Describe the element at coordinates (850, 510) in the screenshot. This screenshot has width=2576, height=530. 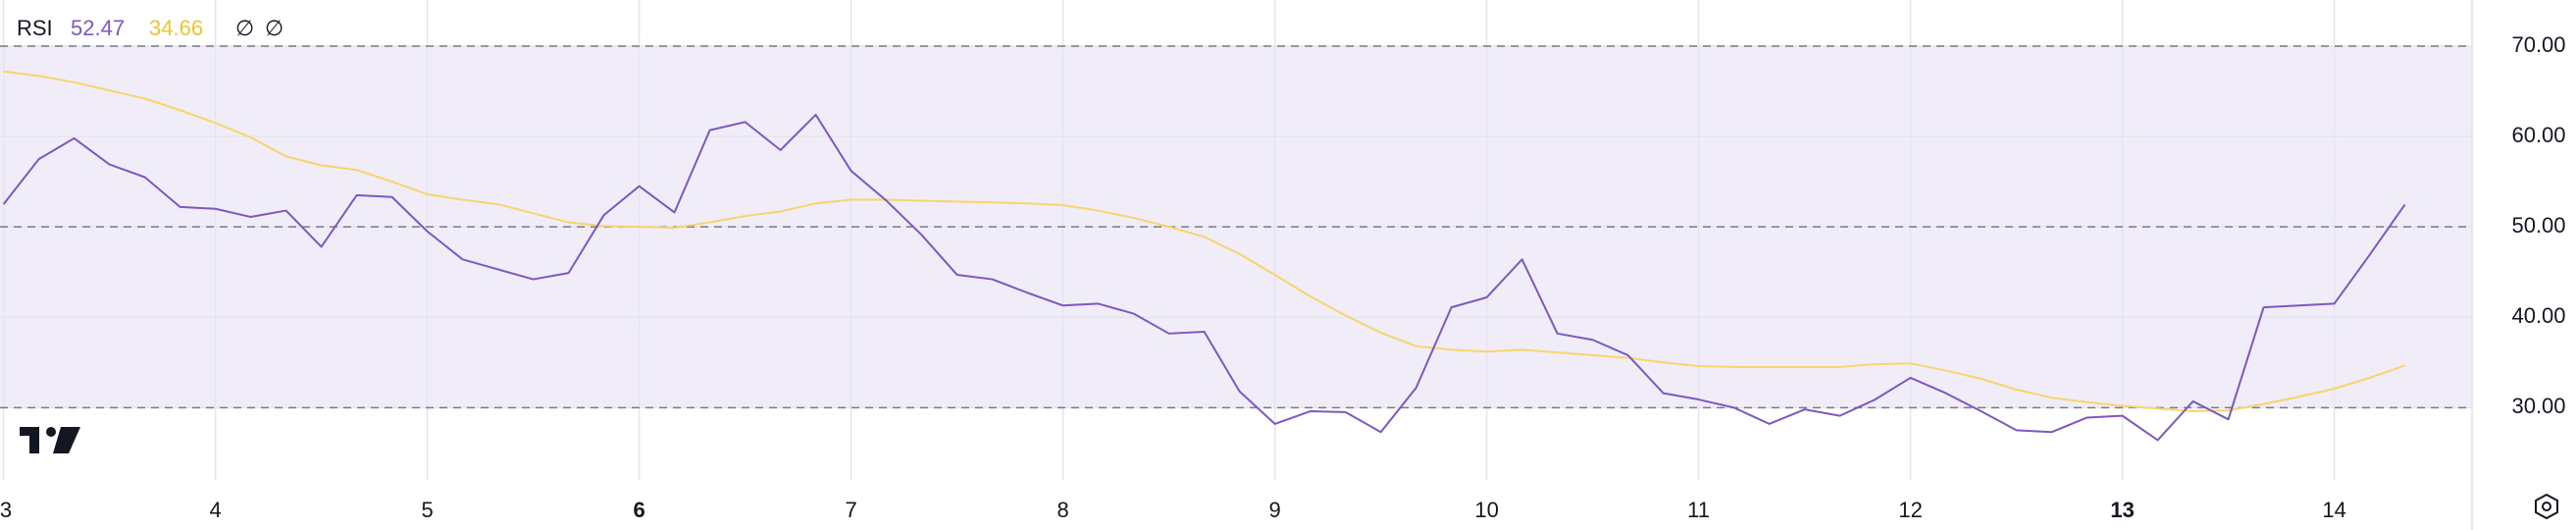
I see `x-tick-label: 7` at that location.